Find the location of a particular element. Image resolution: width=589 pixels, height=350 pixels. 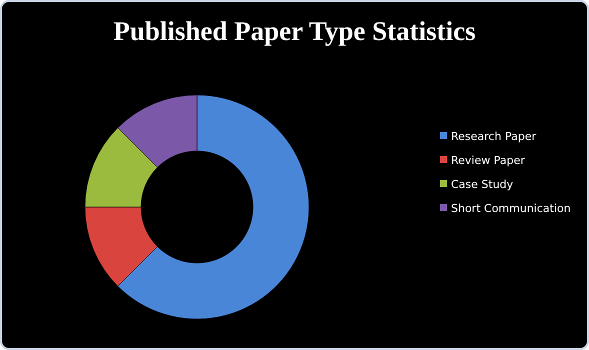

chart-title: Published Paper Type Statistics is located at coordinates (294, 31).